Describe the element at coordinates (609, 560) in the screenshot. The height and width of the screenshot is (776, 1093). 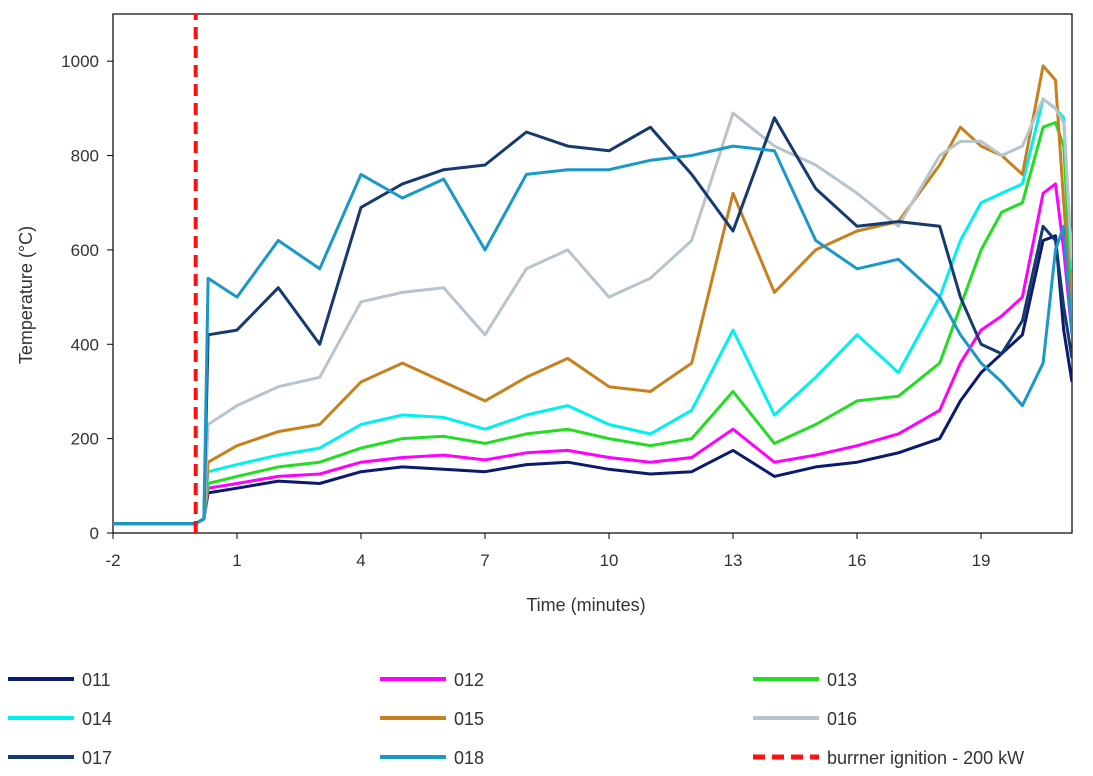
I see `x-tick-label: 10` at that location.